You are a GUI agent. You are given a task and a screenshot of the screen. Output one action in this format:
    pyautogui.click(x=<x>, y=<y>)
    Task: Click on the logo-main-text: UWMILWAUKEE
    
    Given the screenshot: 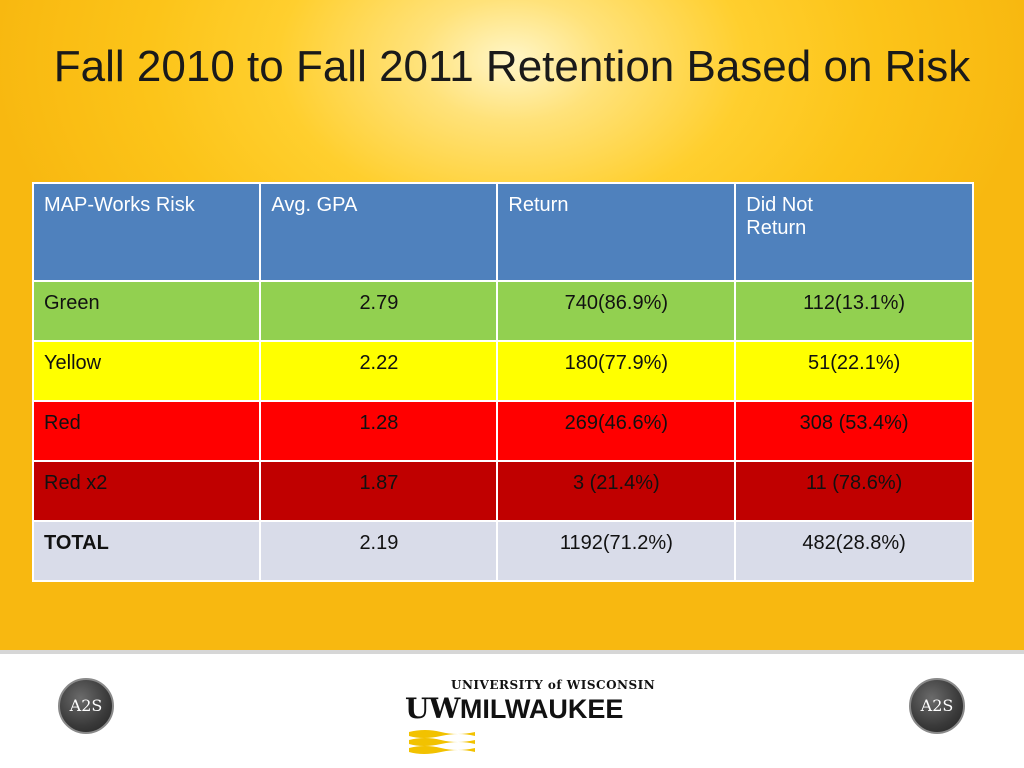 What is the action you would take?
    pyautogui.click(x=514, y=708)
    